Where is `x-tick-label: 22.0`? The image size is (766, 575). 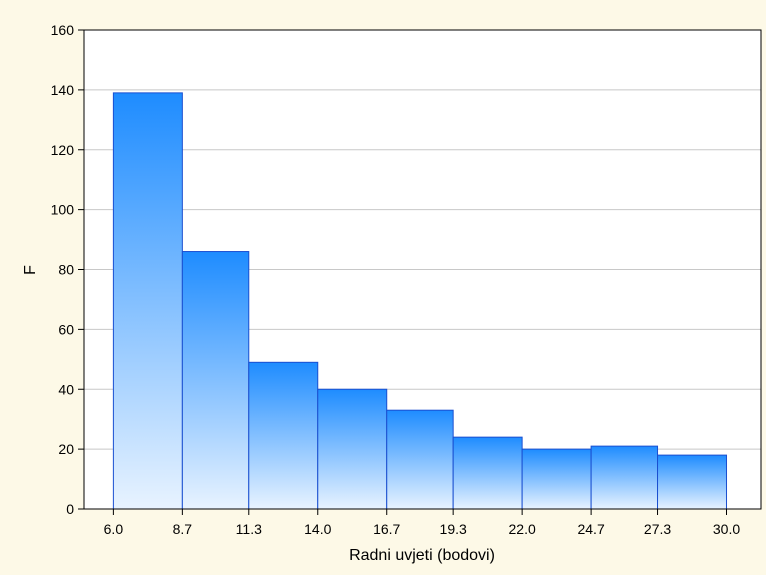 x-tick-label: 22.0 is located at coordinates (522, 529).